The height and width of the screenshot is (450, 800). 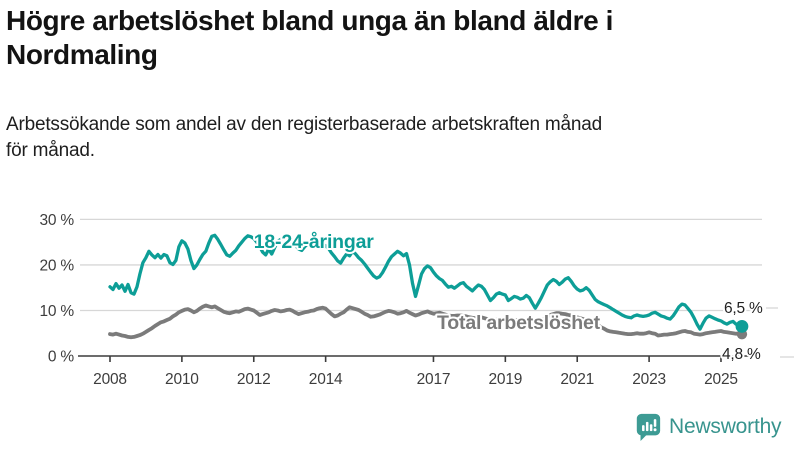 What do you see at coordinates (505, 379) in the screenshot?
I see `x-tick-label: 2019` at bounding box center [505, 379].